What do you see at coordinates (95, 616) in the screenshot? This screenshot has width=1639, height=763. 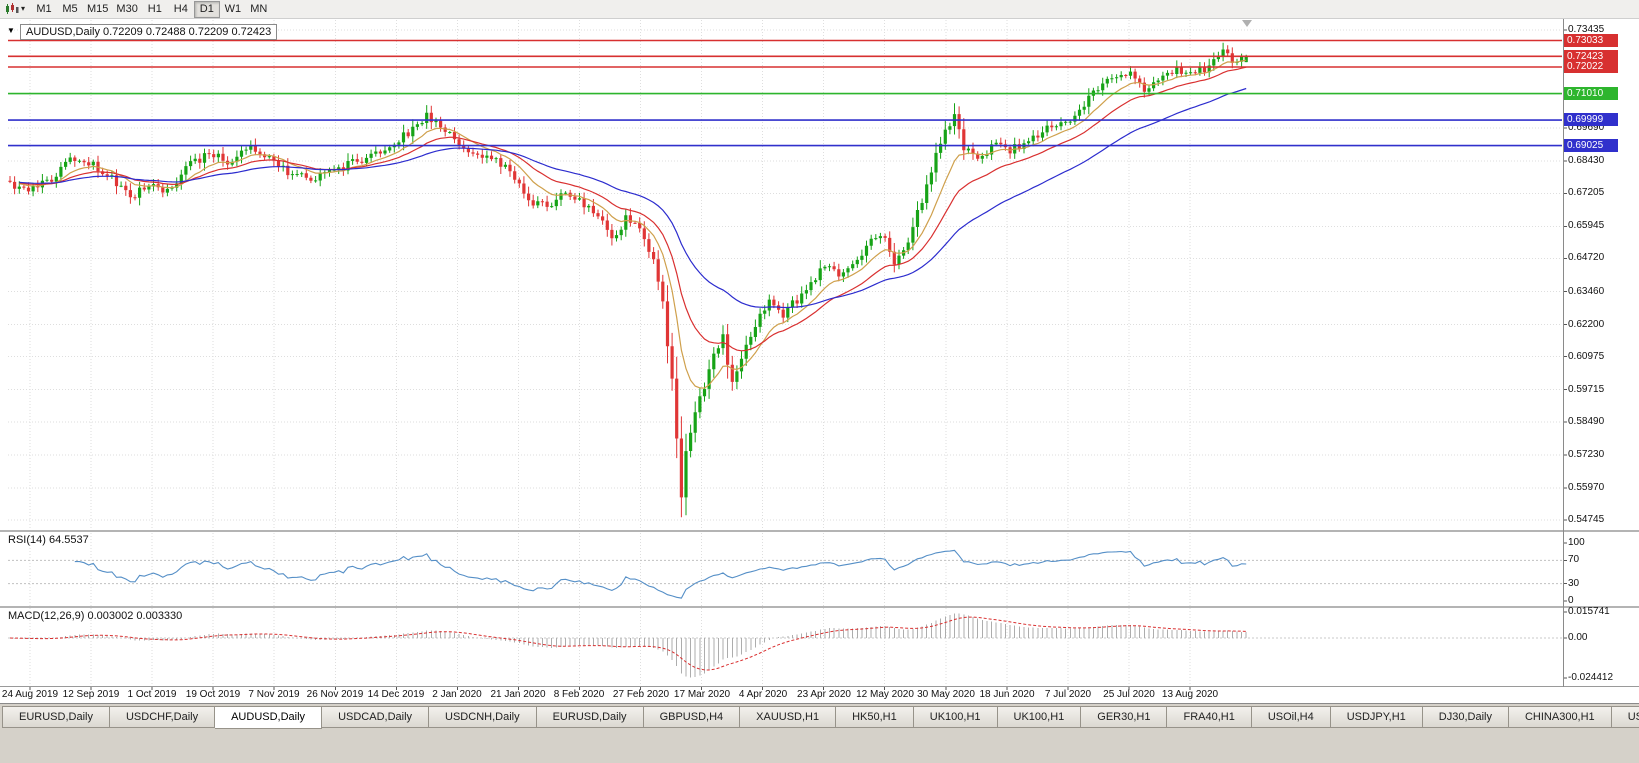 I see `macd-indicator-label: MACD(12,26,9) 0.003002 0.003330` at bounding box center [95, 616].